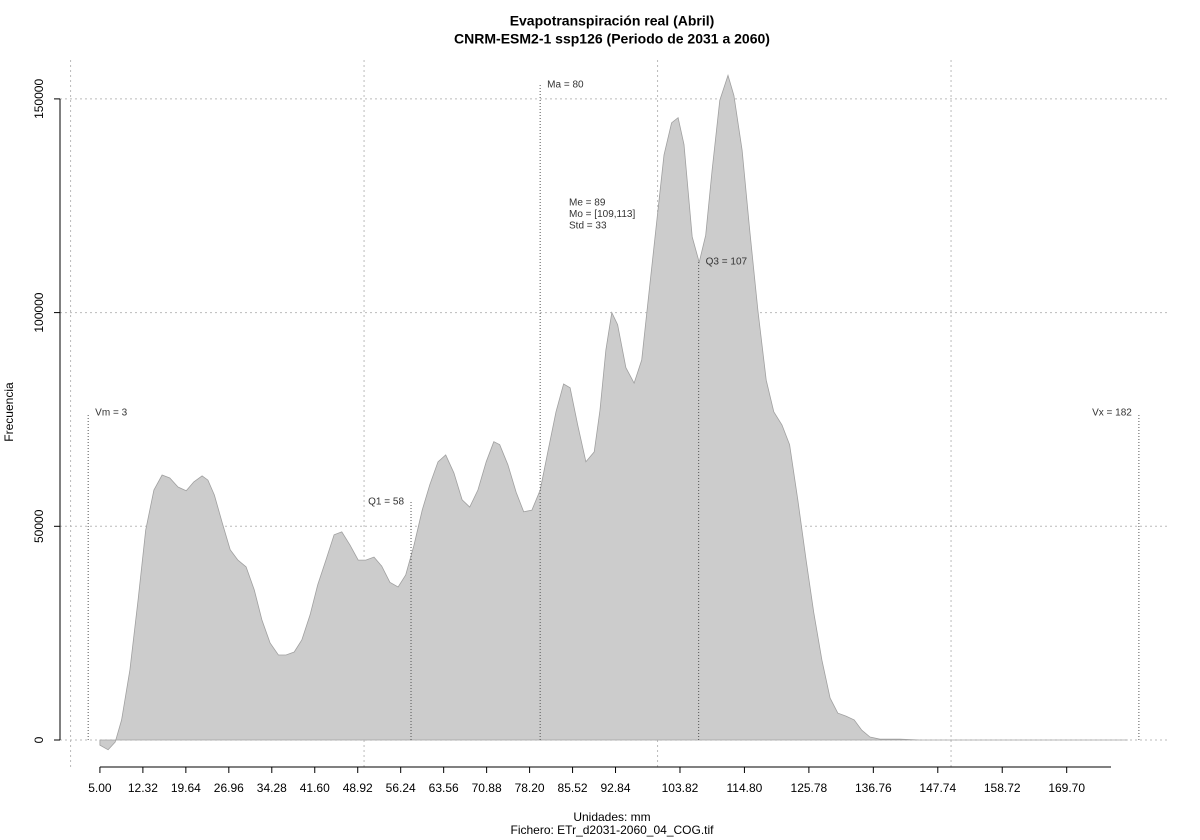 Image resolution: width=1200 pixels, height=840 pixels. Describe the element at coordinates (602, 214) in the screenshot. I see `stat-label: Mo = [109,113]` at that location.